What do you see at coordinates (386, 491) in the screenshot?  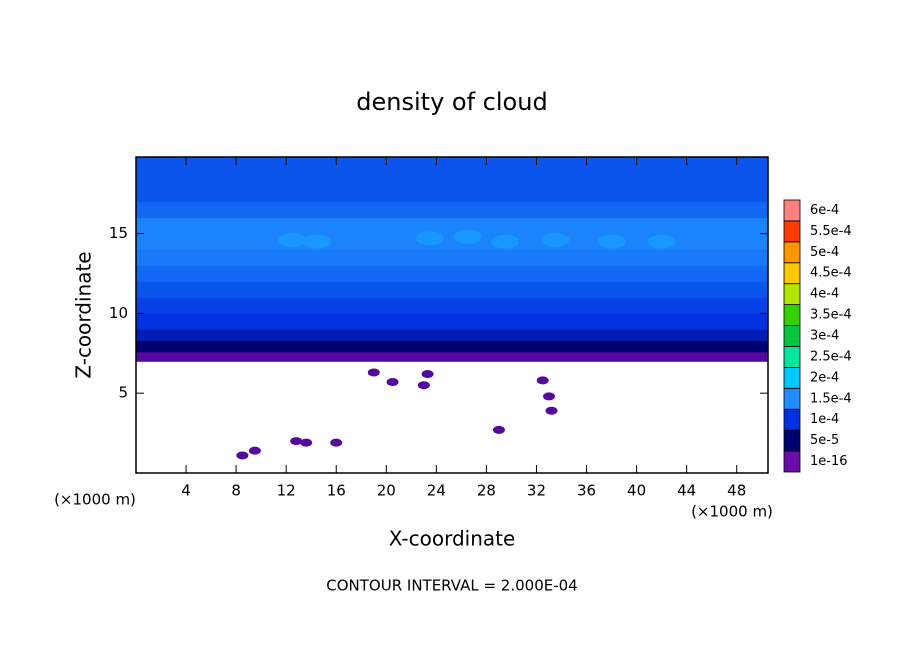 I see `x-tick-label: 20` at bounding box center [386, 491].